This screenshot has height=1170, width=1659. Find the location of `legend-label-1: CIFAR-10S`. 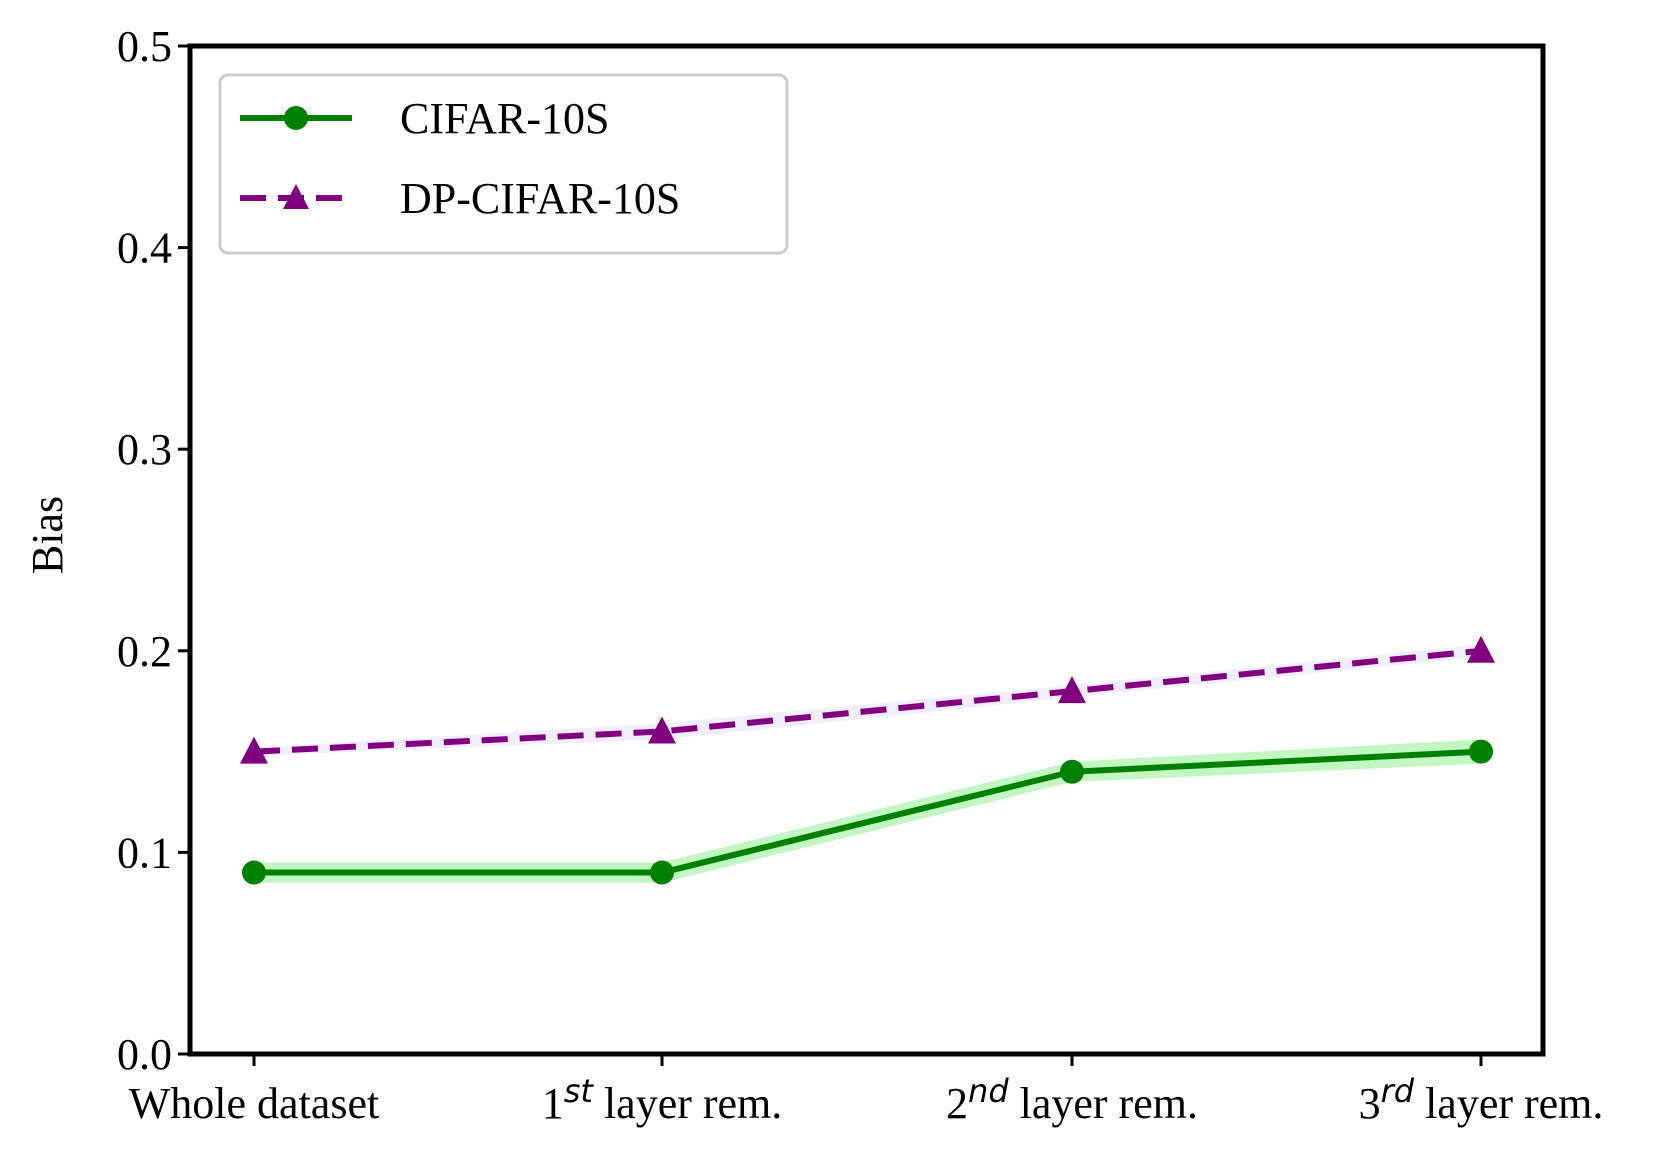

legend-label-1: CIFAR-10S is located at coordinates (504, 118).